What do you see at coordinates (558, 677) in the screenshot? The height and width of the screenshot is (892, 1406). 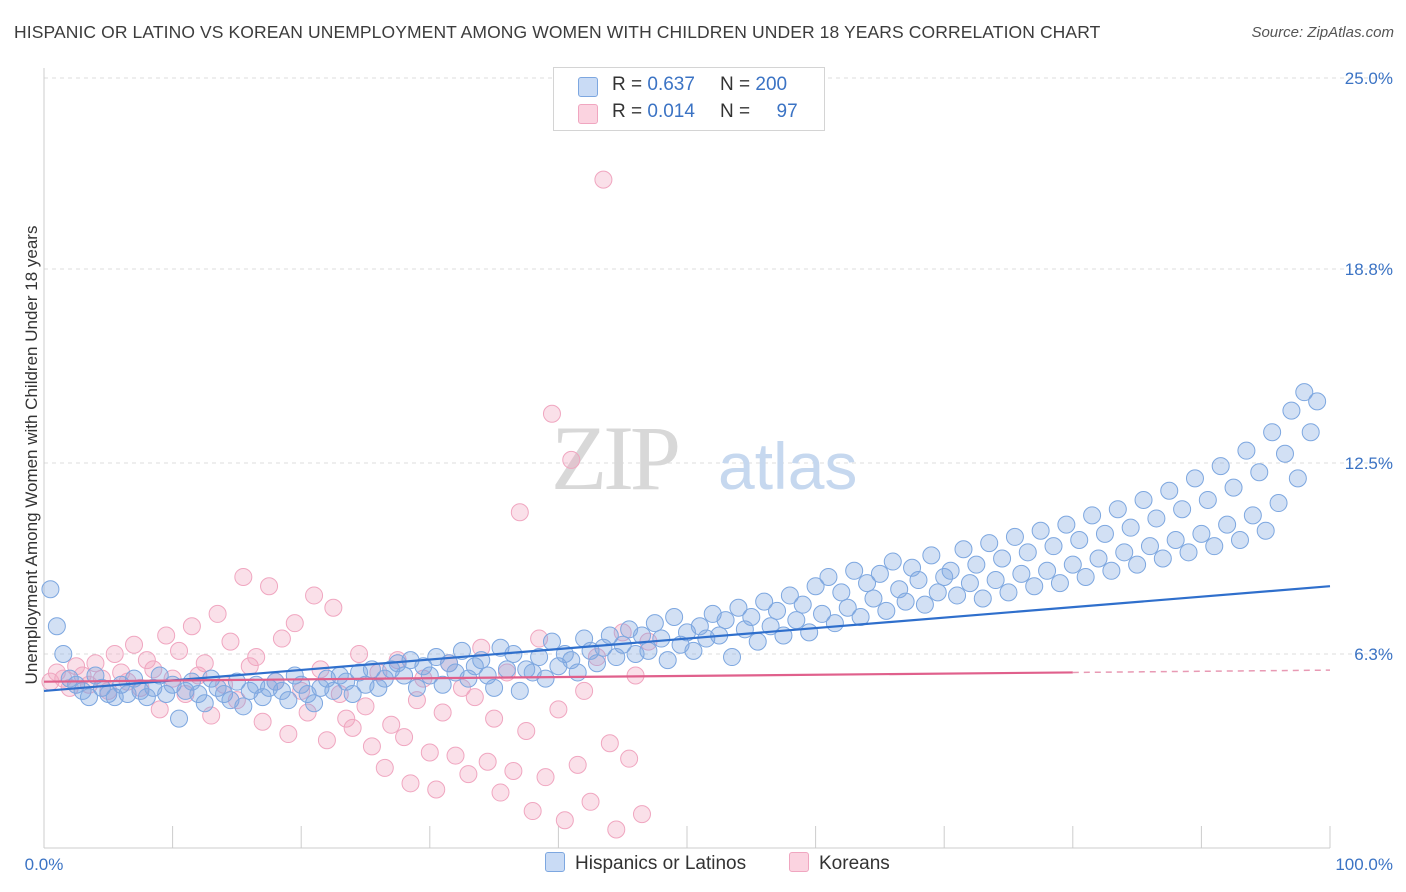 I see `trend-line-koreans` at bounding box center [558, 677].